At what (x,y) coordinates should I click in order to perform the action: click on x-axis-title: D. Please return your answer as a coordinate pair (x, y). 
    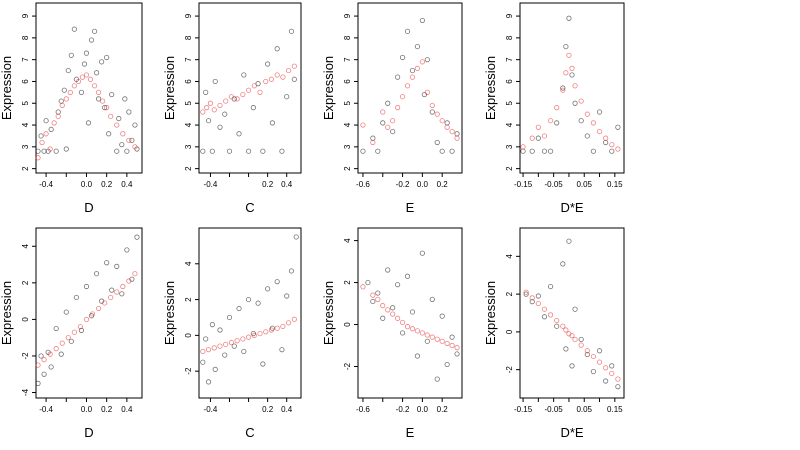
    Looking at the image, I should click on (88, 207).